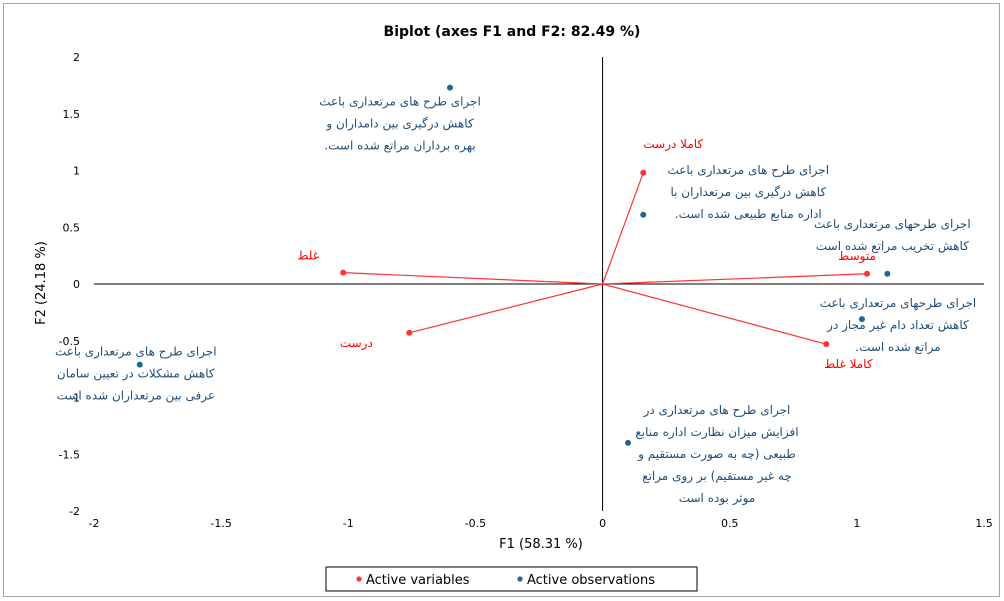 This screenshot has width=1004, height=601. Describe the element at coordinates (69, 454) in the screenshot. I see `y-tick-label: -1.5` at that location.